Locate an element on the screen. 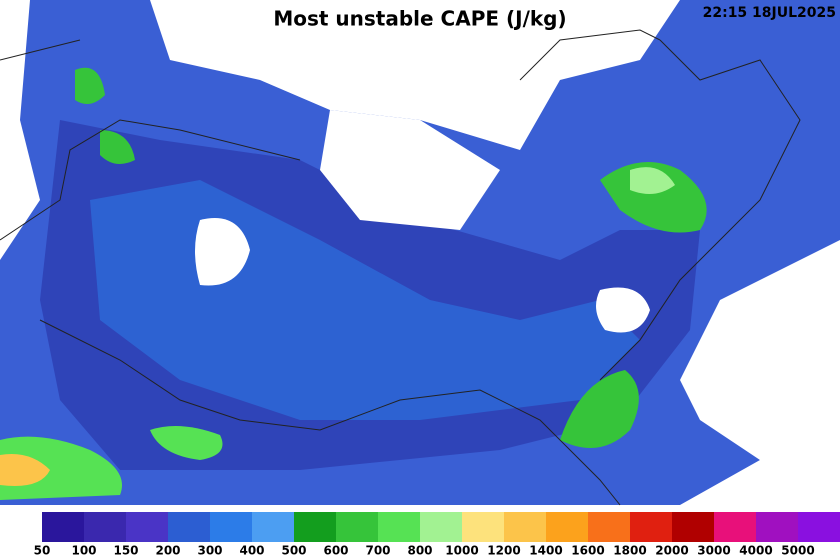  colorbar-label: 1600 is located at coordinates (587, 551).